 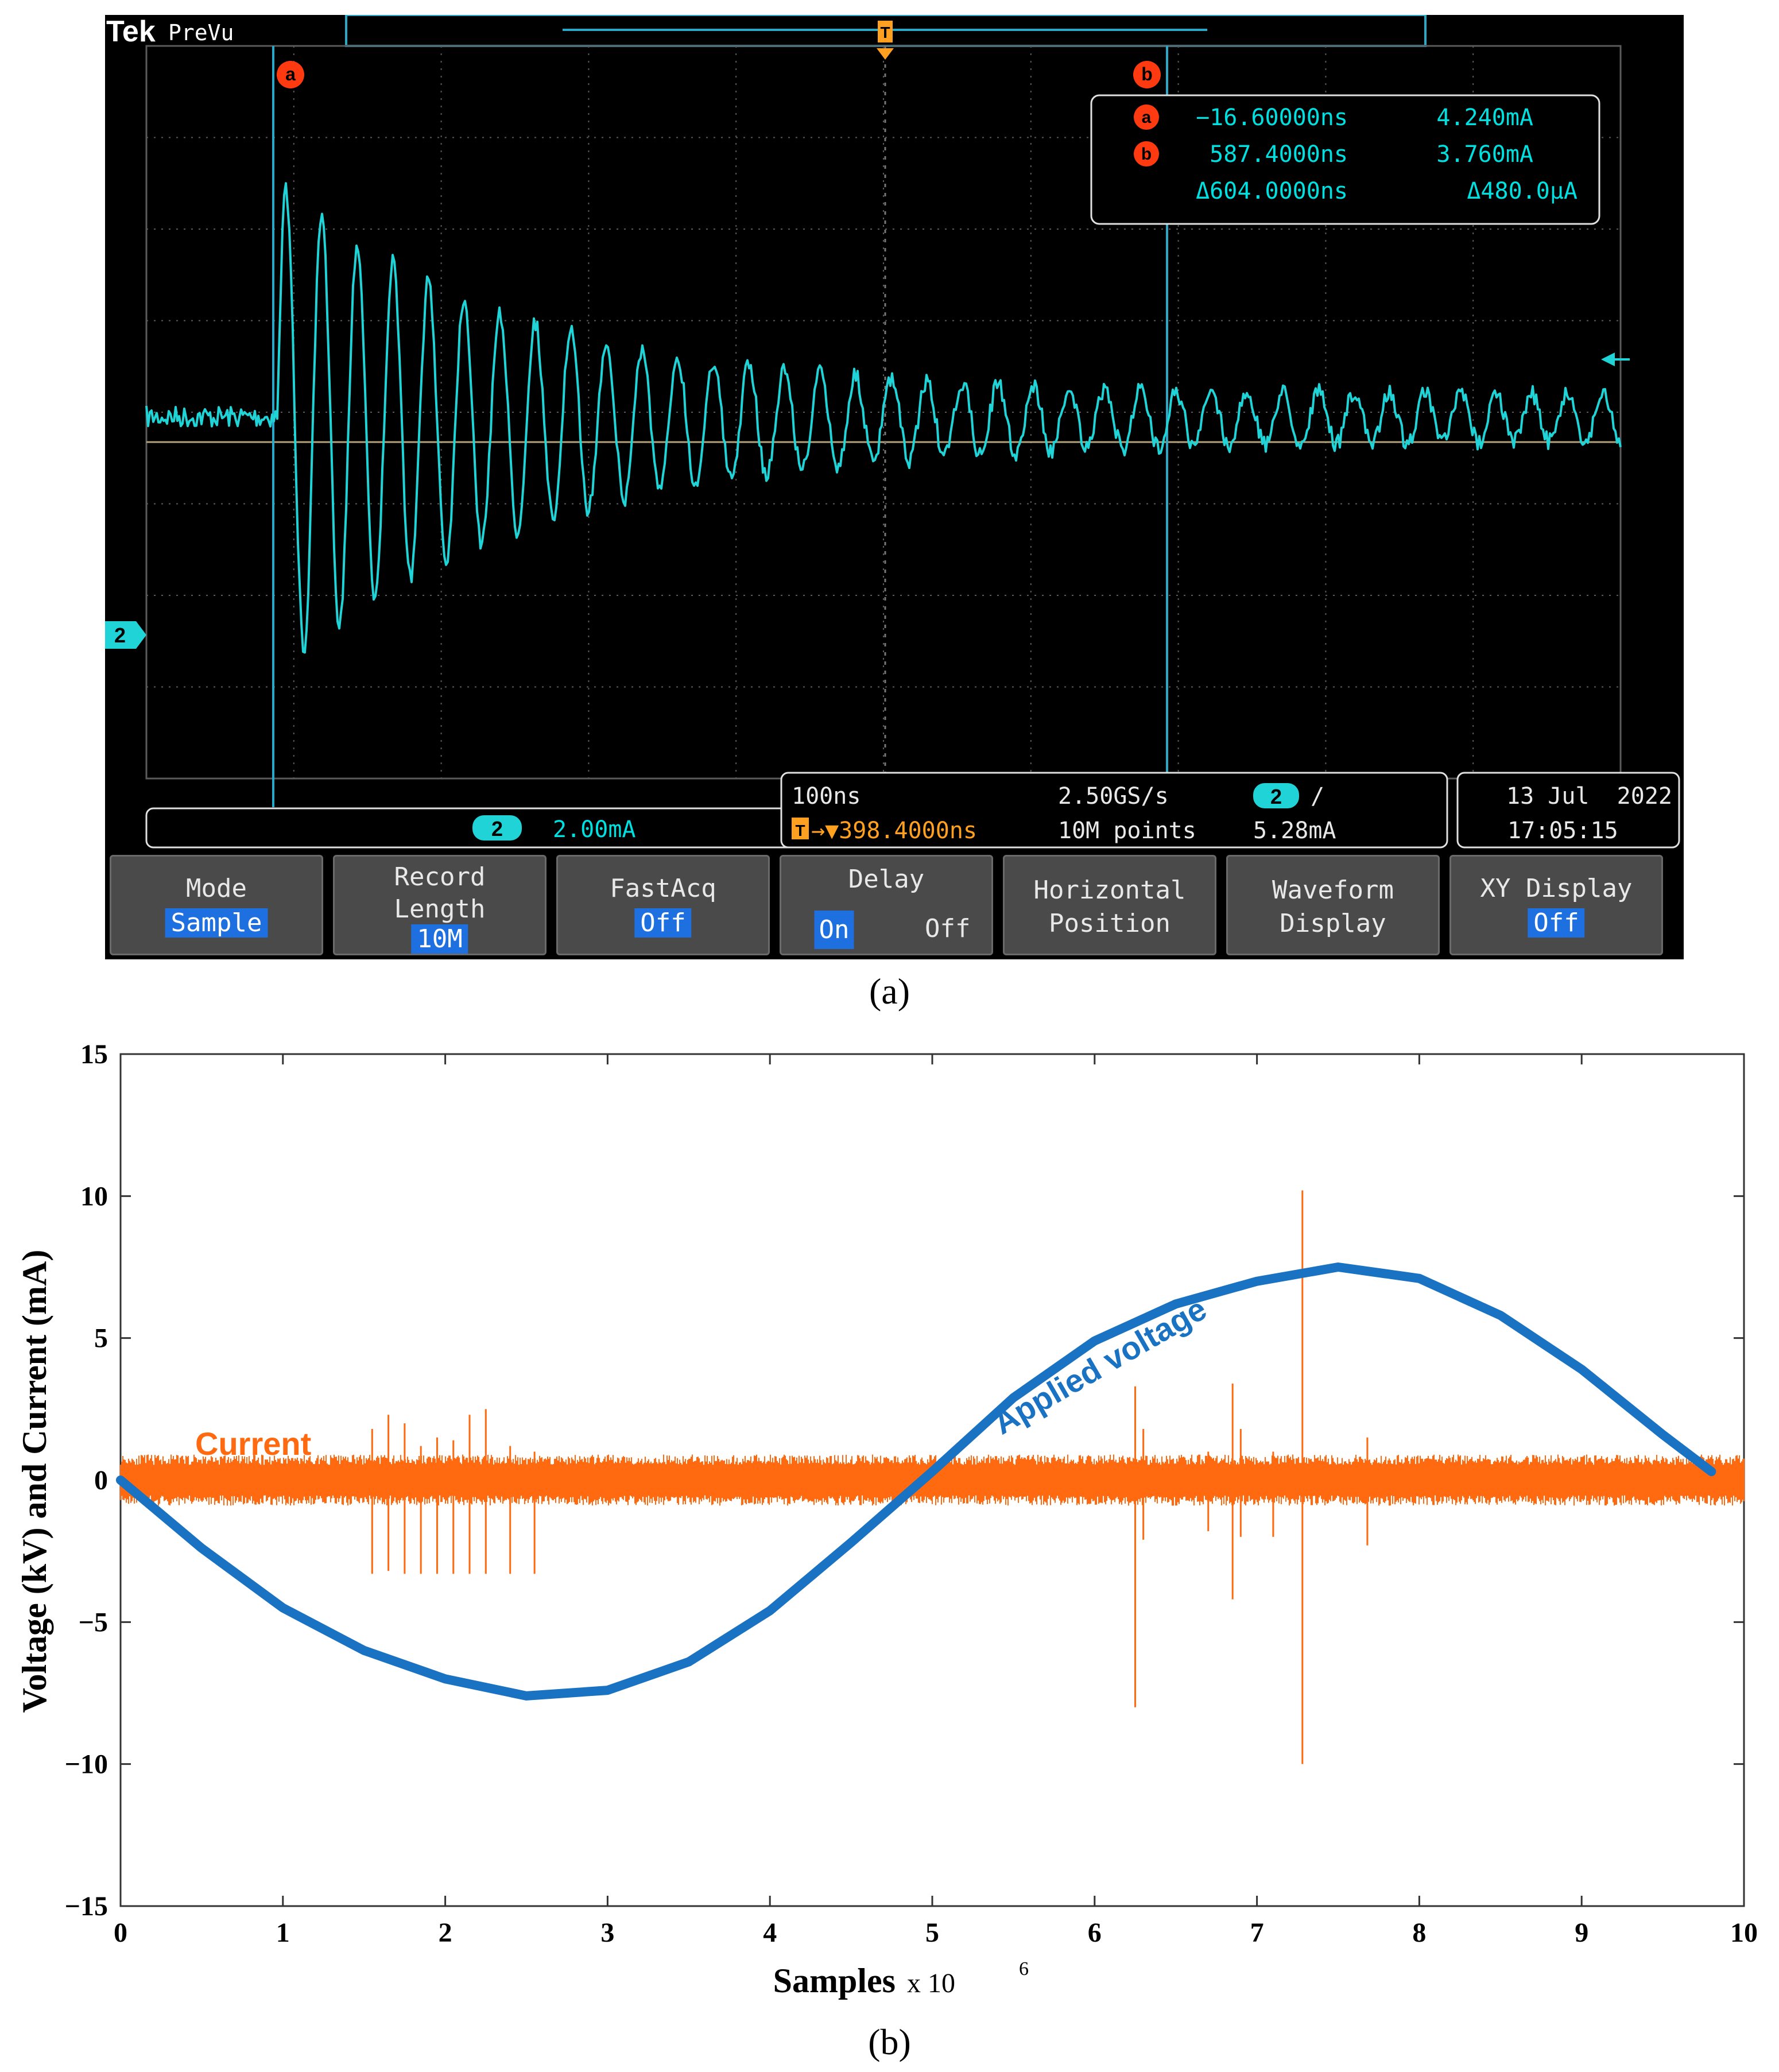 I want to click on mode-button-value: Sample, so click(x=216, y=923).